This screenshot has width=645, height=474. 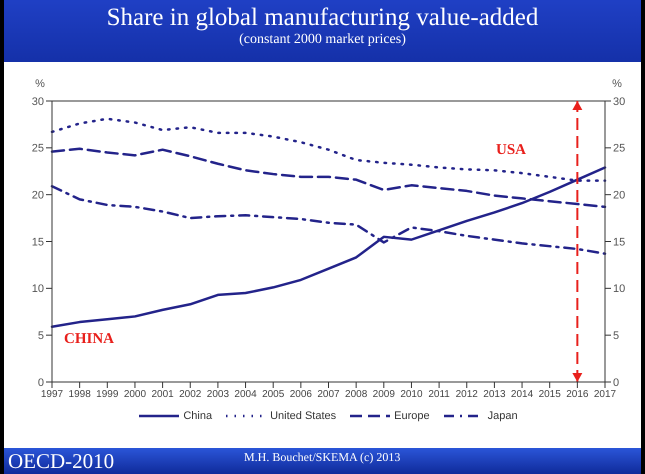 I want to click on y-tick-label: 25, so click(x=38, y=148).